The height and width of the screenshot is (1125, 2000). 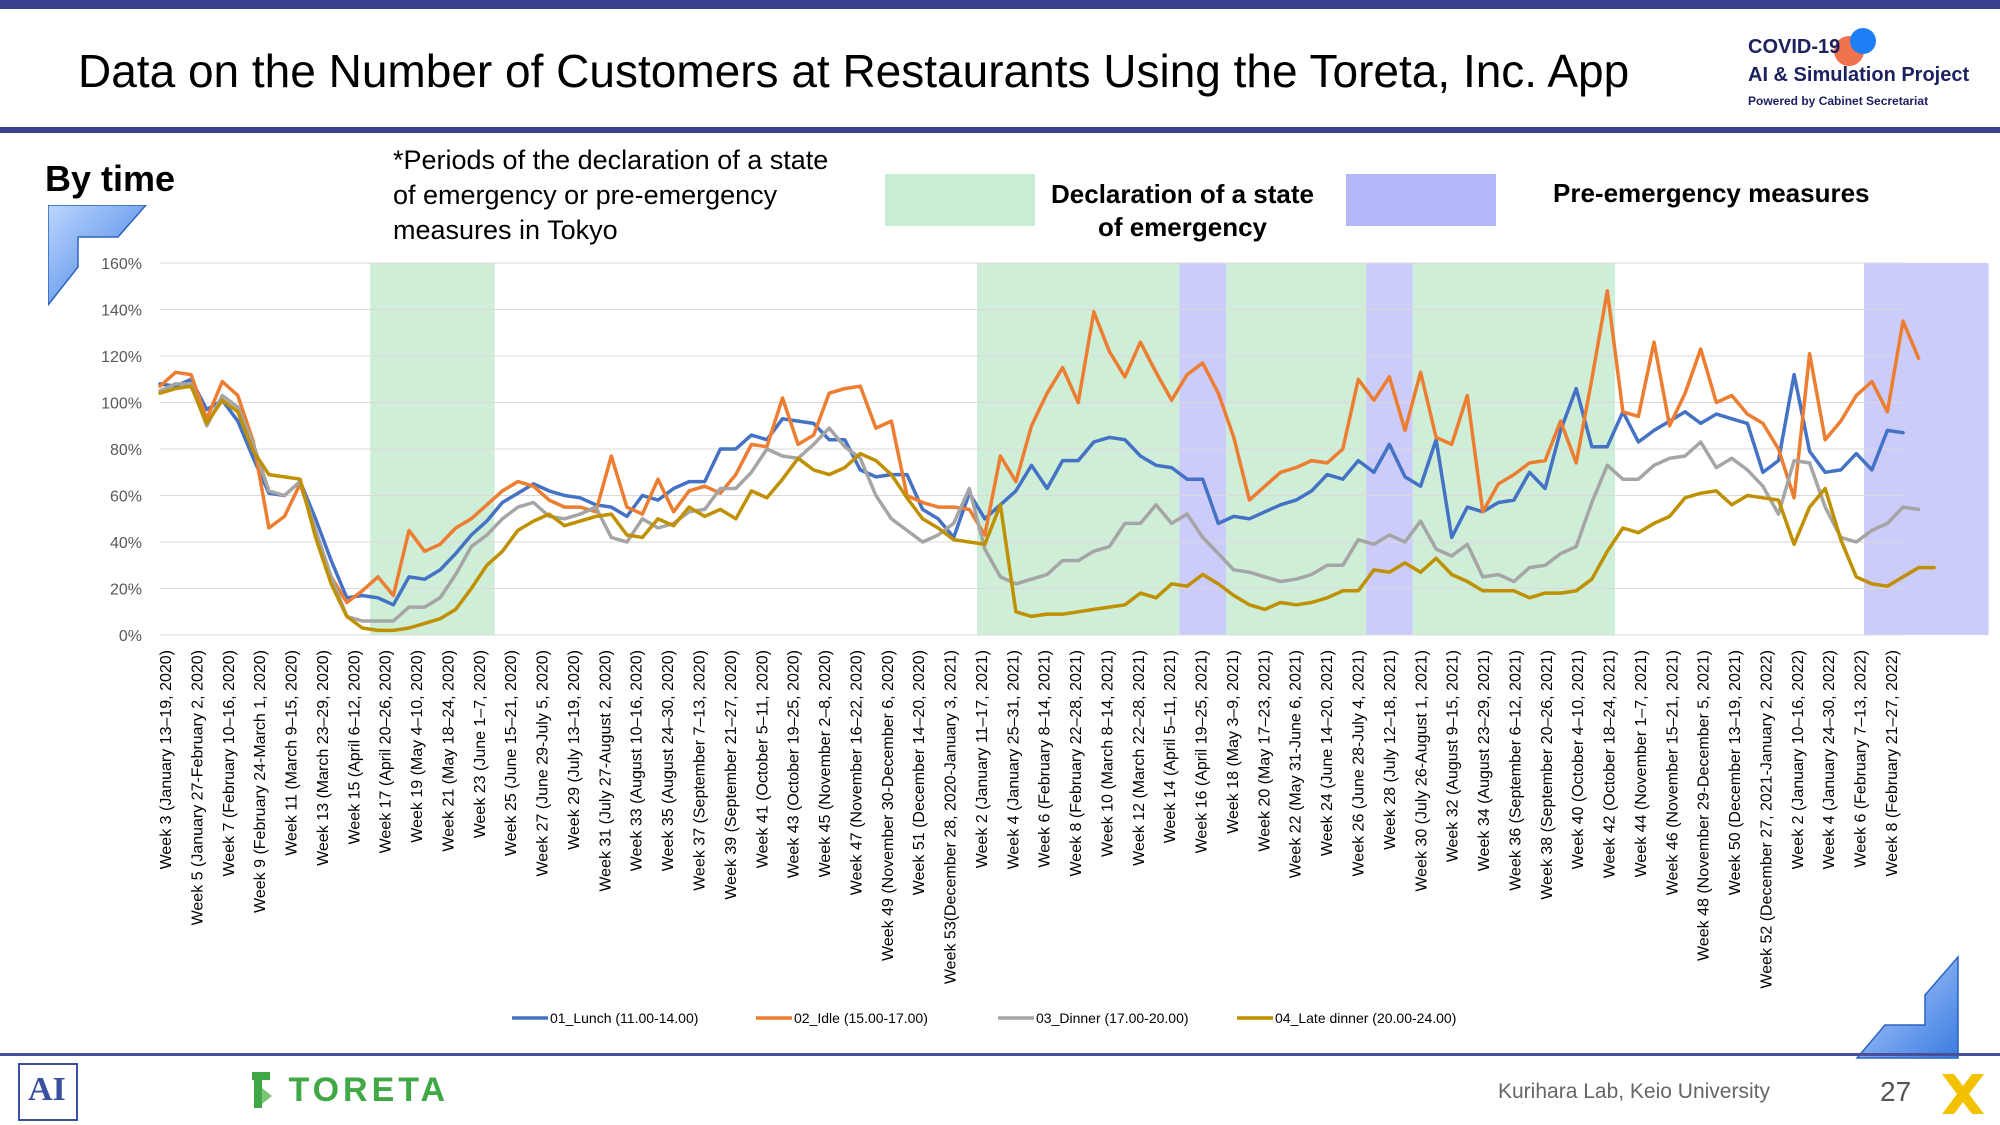 I want to click on y-tick-label: 20%, so click(x=126, y=590).